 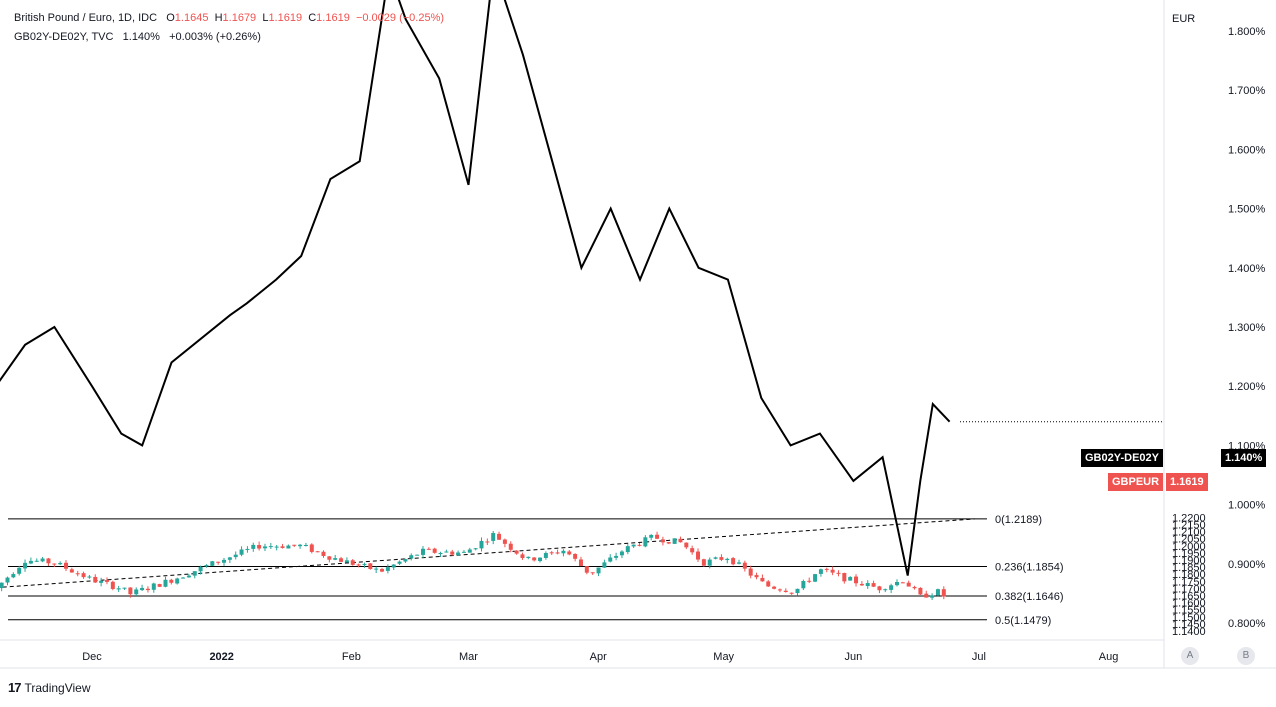 What do you see at coordinates (1189, 525) in the screenshot?
I see `price-tick-label: 1.2150` at bounding box center [1189, 525].